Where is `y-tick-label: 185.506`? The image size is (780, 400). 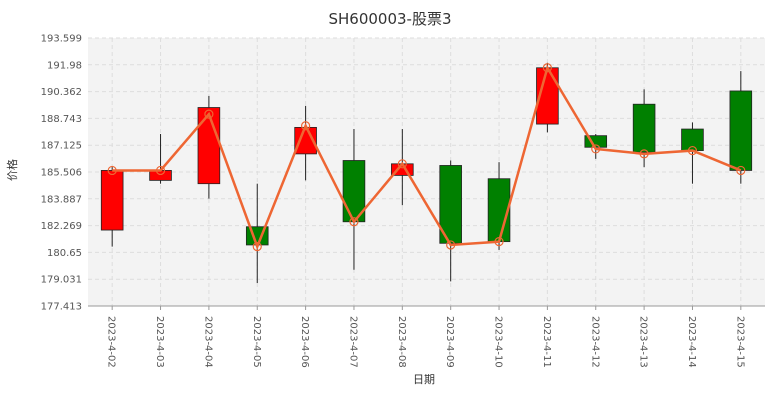
y-tick-label: 185.506 is located at coordinates (61, 173).